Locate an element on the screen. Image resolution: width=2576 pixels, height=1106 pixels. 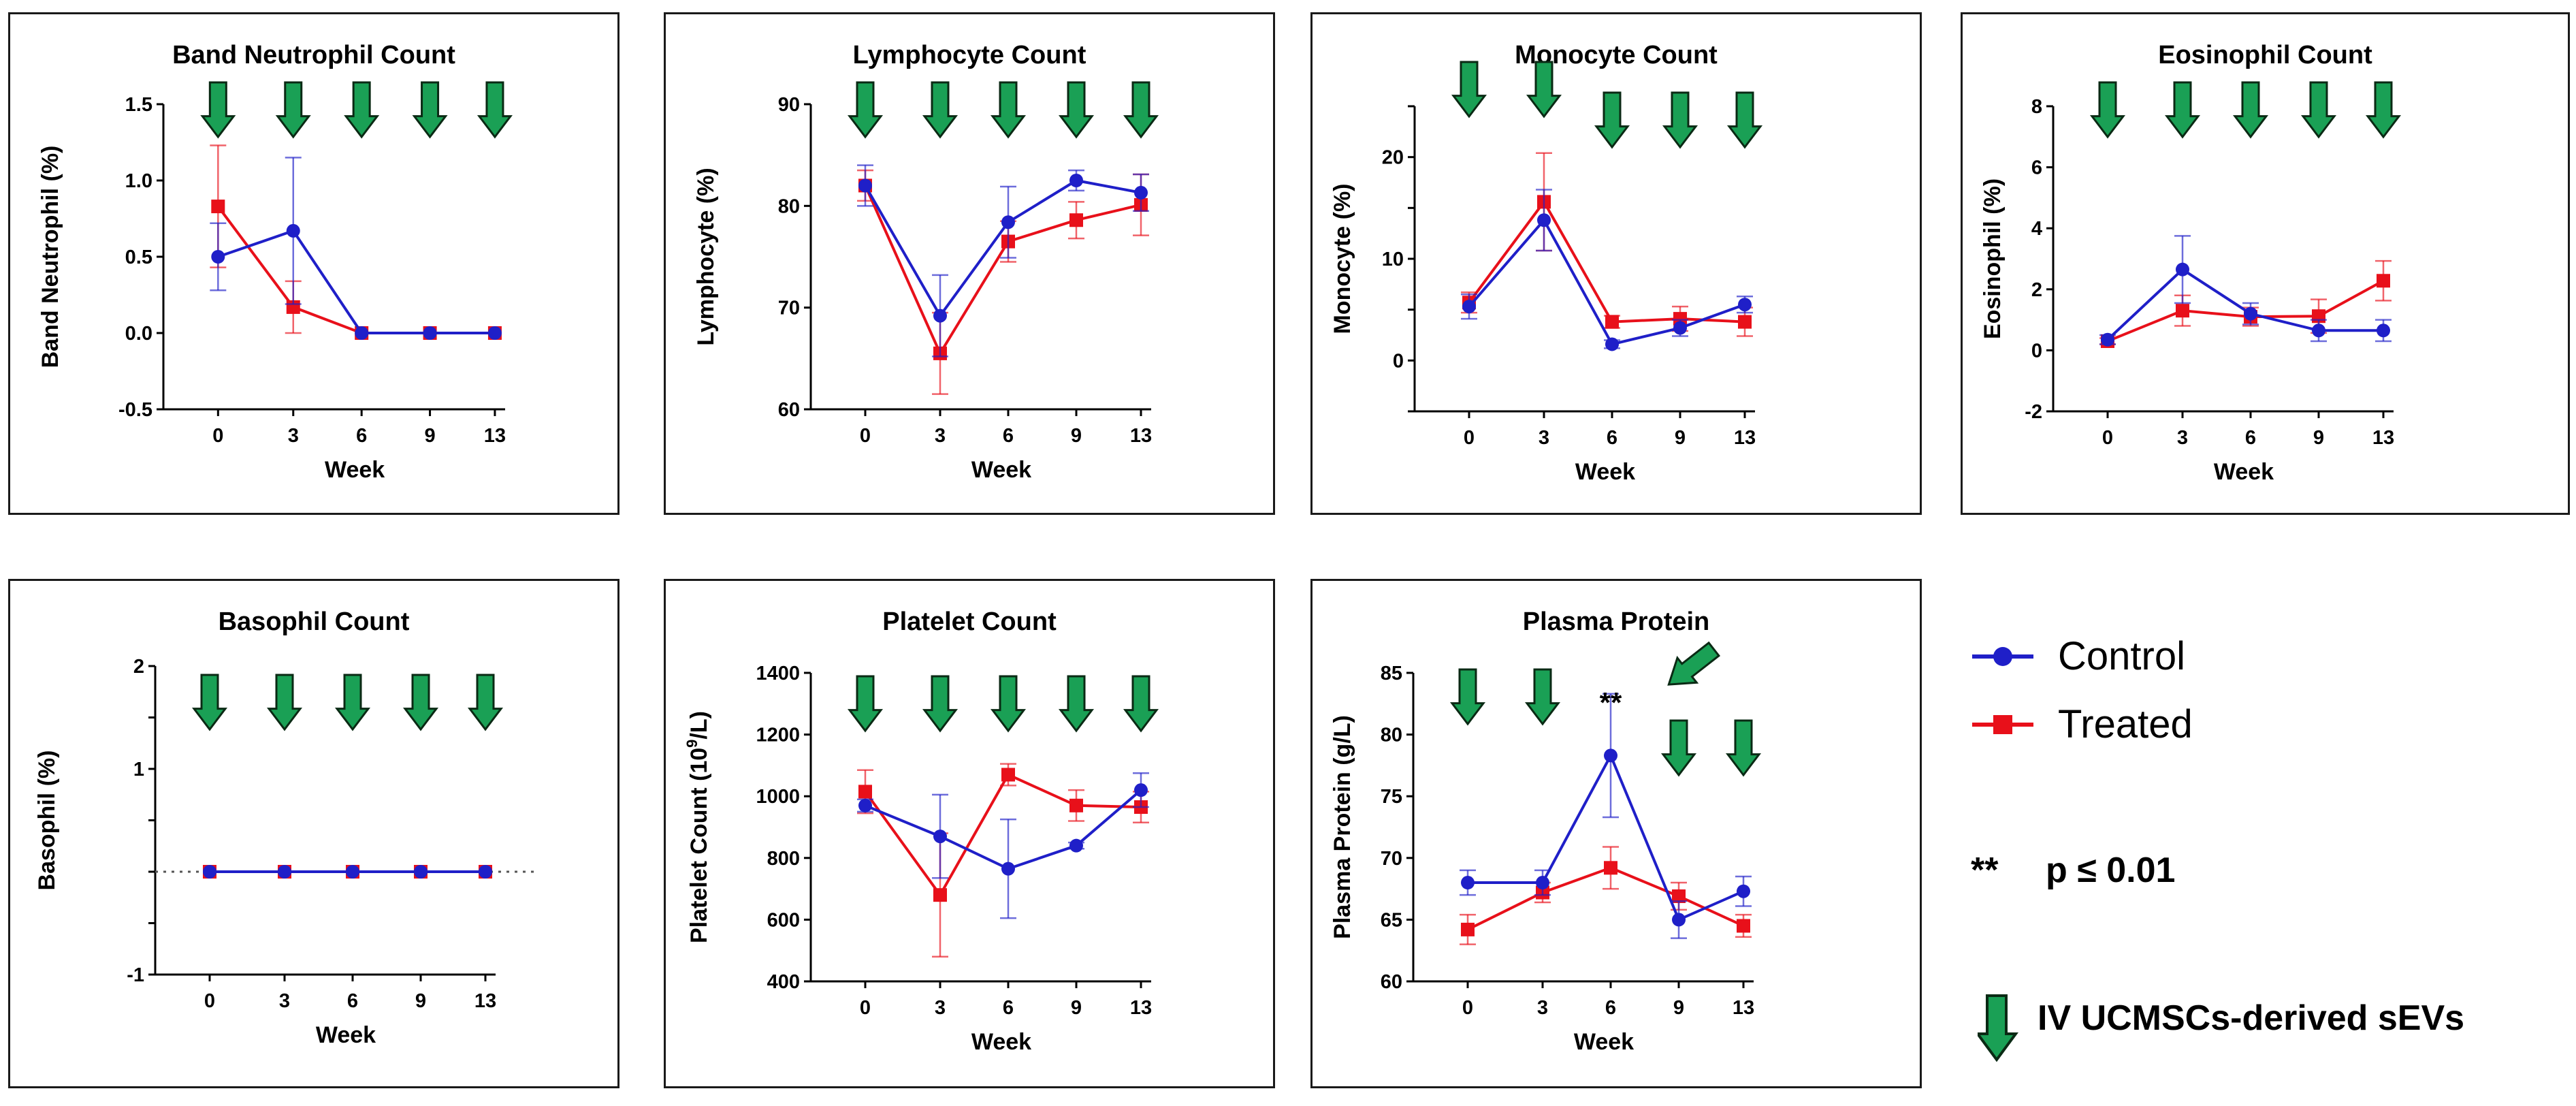
y-tick-label: 65 is located at coordinates (1392, 920).